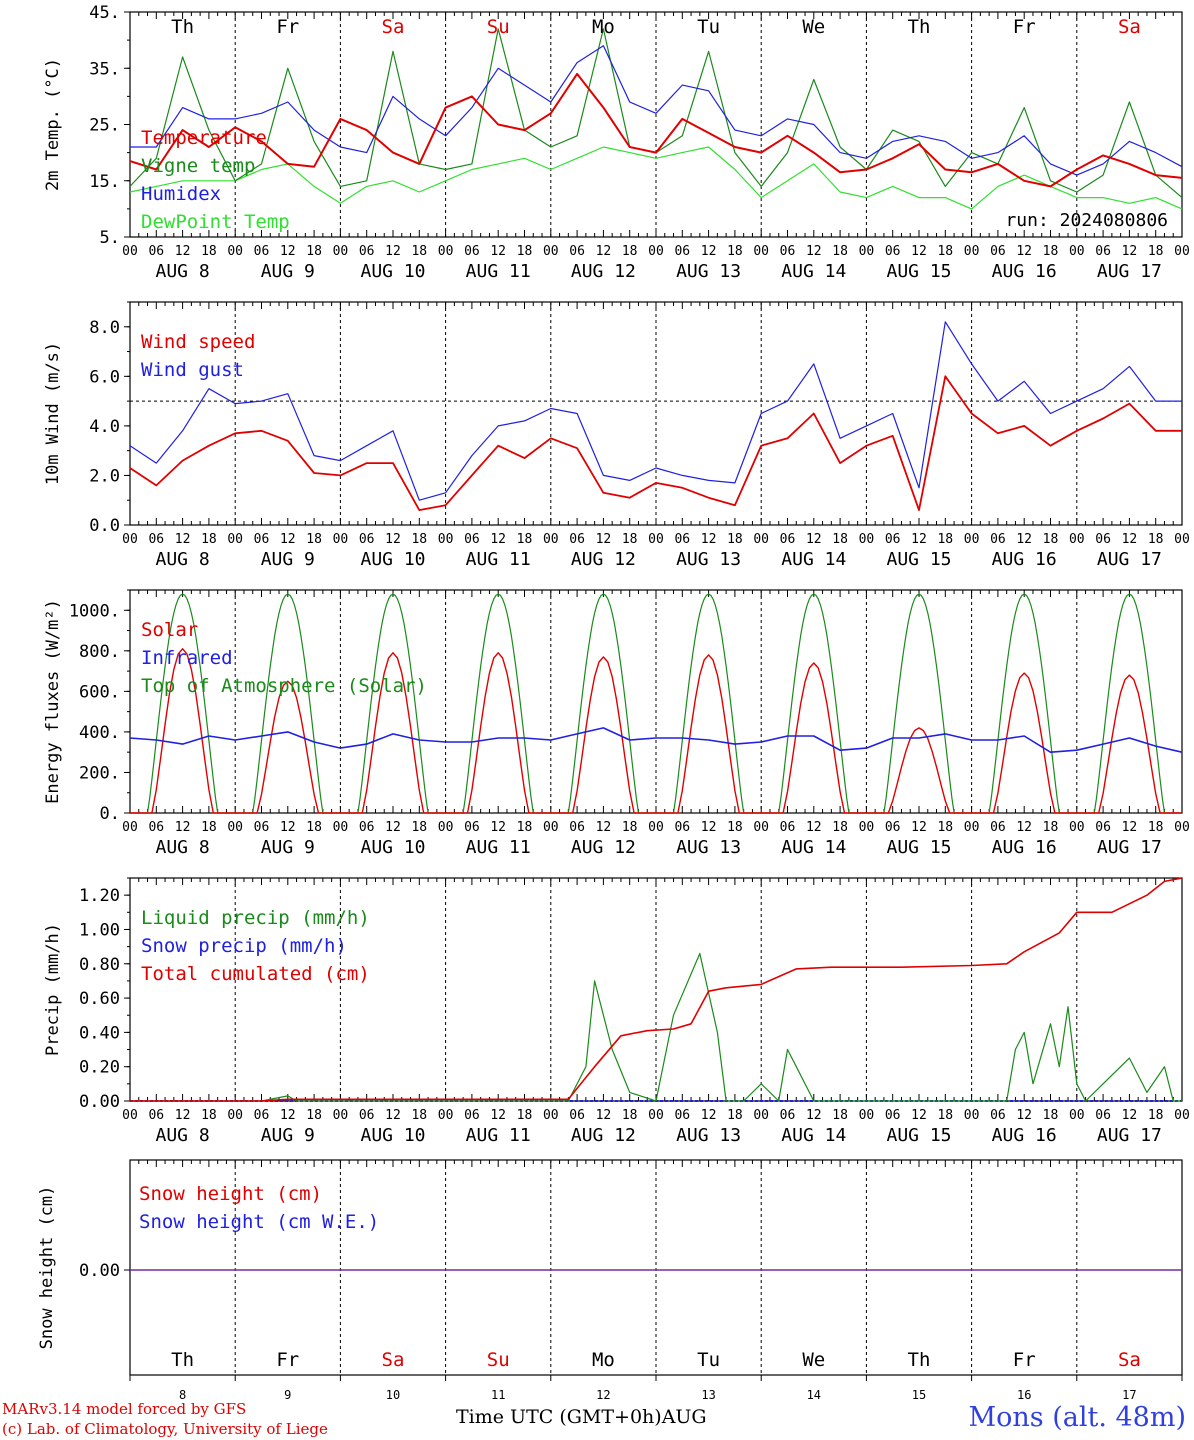  I want to click on day-number: 8, so click(182, 1395).